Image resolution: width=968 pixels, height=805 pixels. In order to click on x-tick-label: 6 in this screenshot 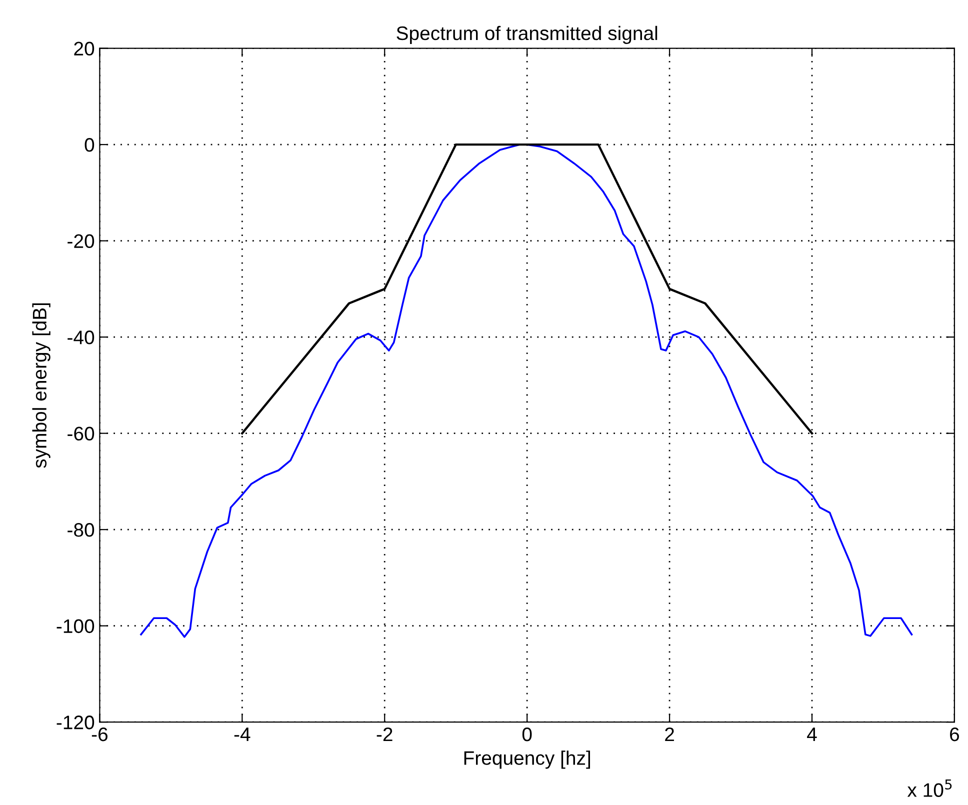, I will do `click(954, 734)`.